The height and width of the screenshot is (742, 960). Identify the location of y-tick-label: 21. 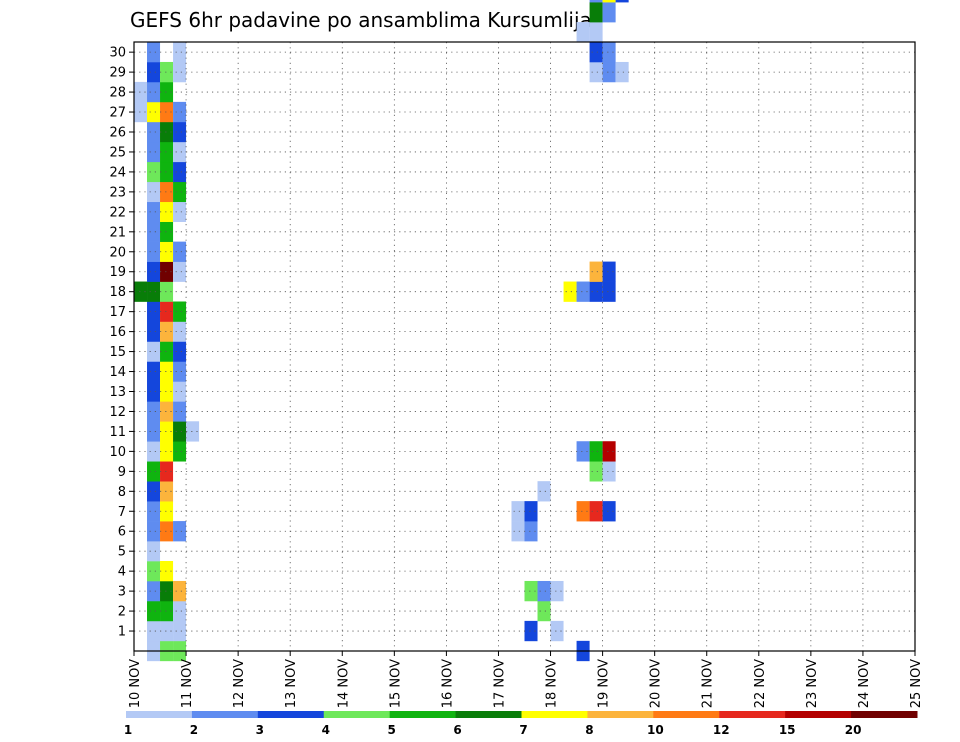
(117, 232).